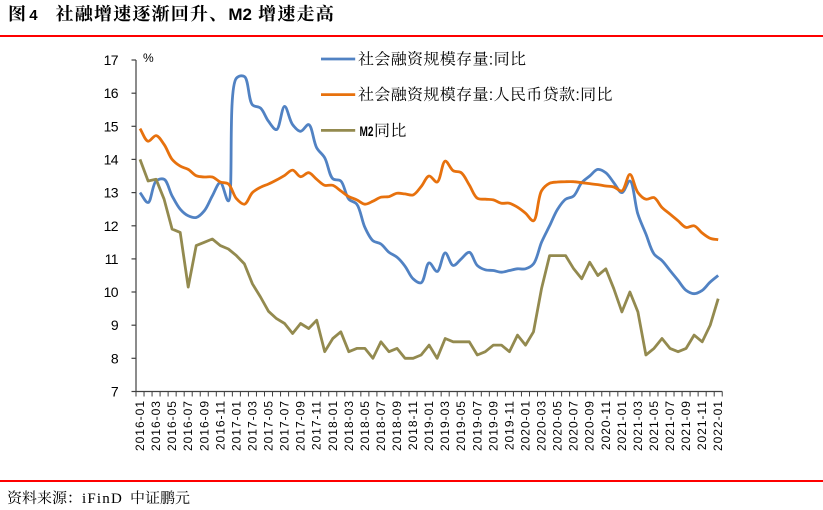 Image resolution: width=823 pixels, height=510 pixels. What do you see at coordinates (367, 131) in the screenshot?
I see `svg-text: M2` at bounding box center [367, 131].